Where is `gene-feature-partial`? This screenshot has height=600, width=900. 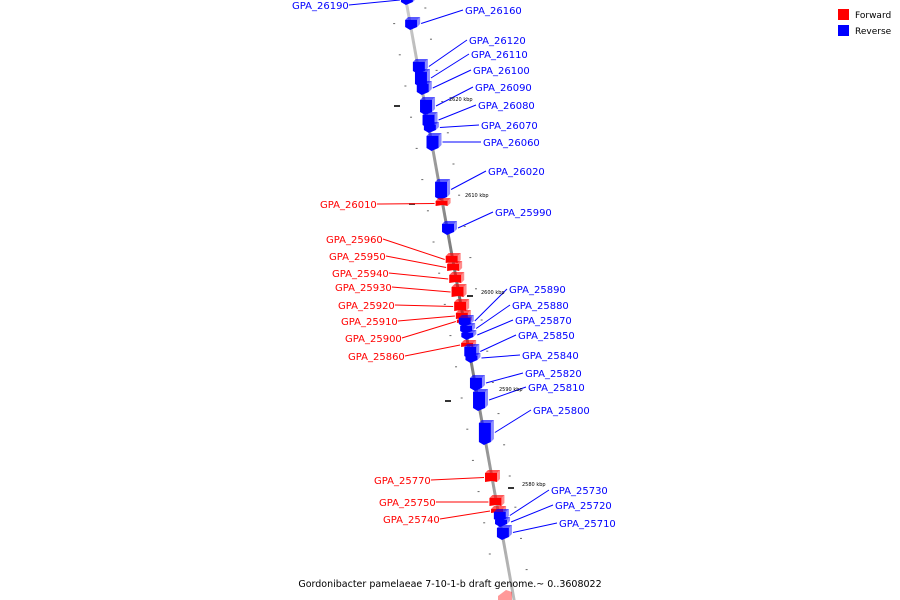 gene-feature-partial is located at coordinates (505, 595).